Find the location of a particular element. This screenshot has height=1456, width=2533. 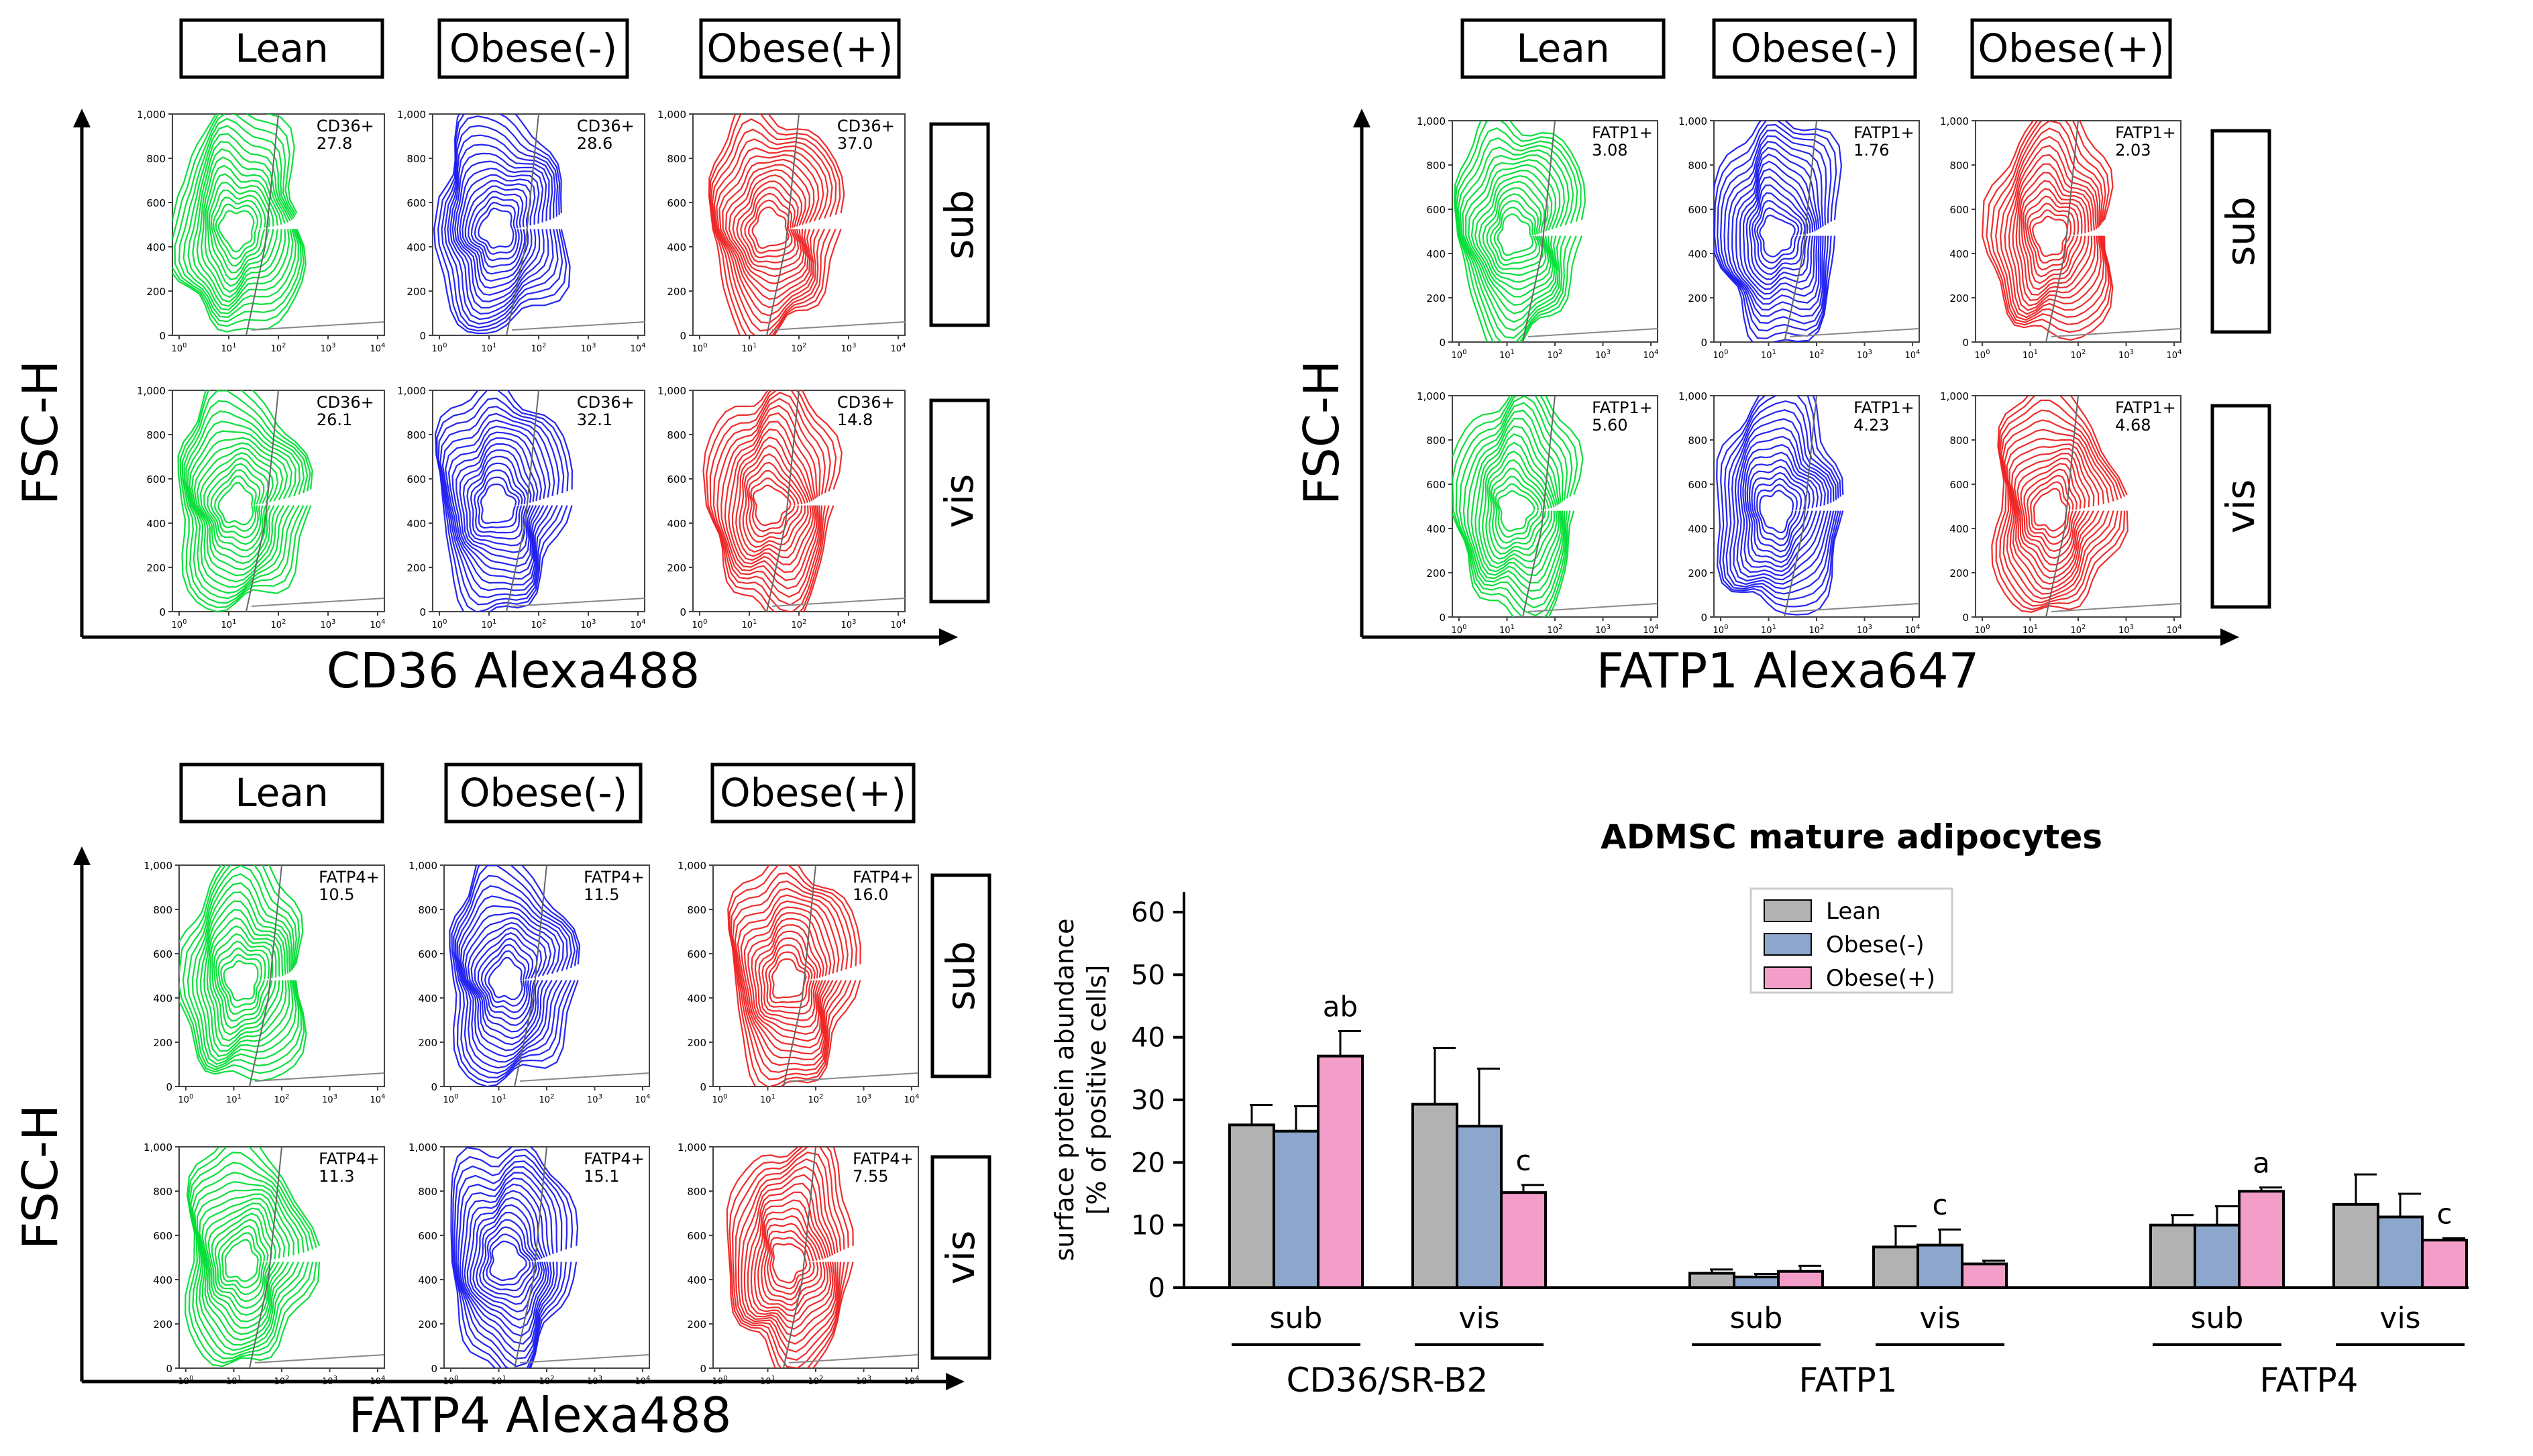

y-axis-title: FSC-H is located at coordinates (40, 432).